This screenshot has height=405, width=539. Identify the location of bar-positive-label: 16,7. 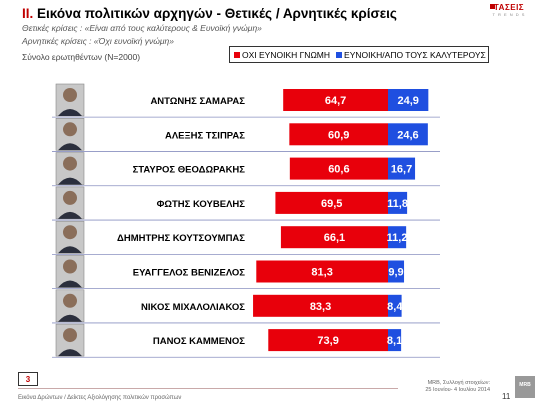
(401, 170).